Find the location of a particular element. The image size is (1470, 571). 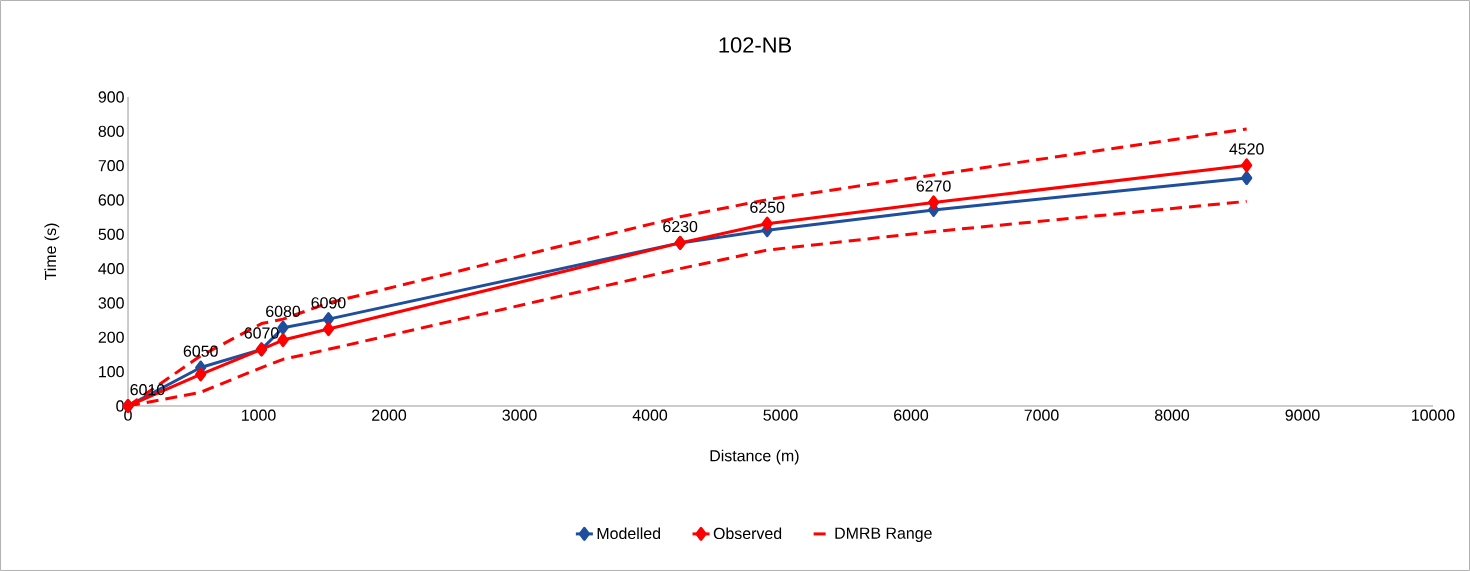

legend-label: Observed is located at coordinates (747, 533).